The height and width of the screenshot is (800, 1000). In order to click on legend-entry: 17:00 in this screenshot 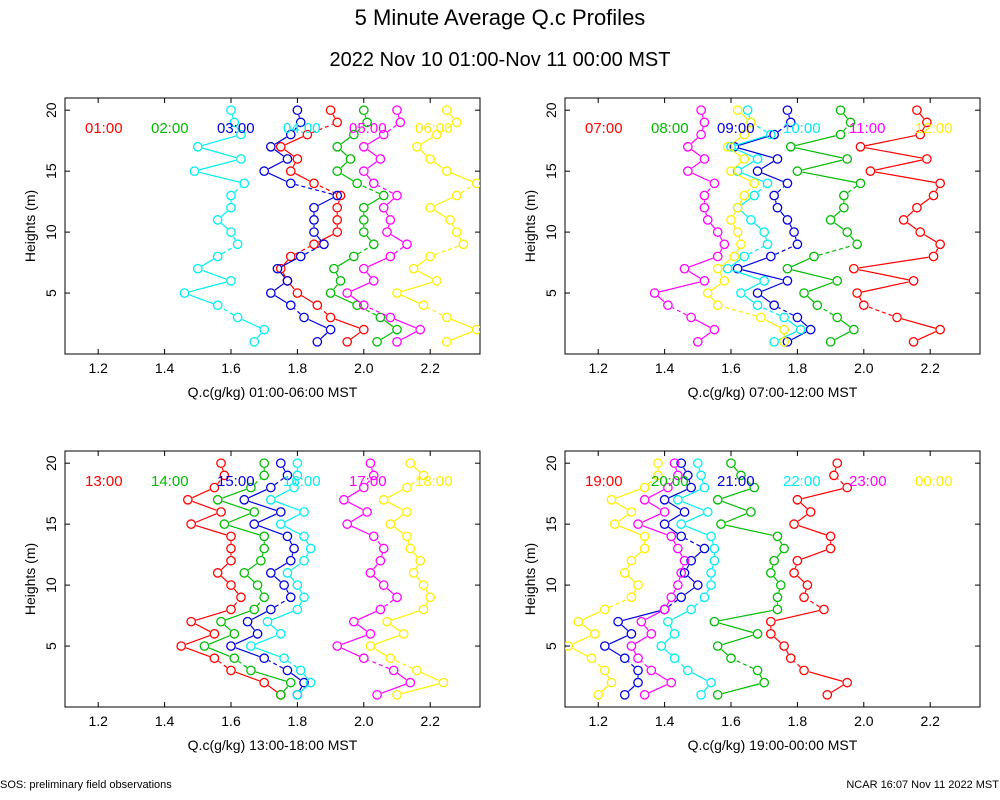, I will do `click(368, 481)`.